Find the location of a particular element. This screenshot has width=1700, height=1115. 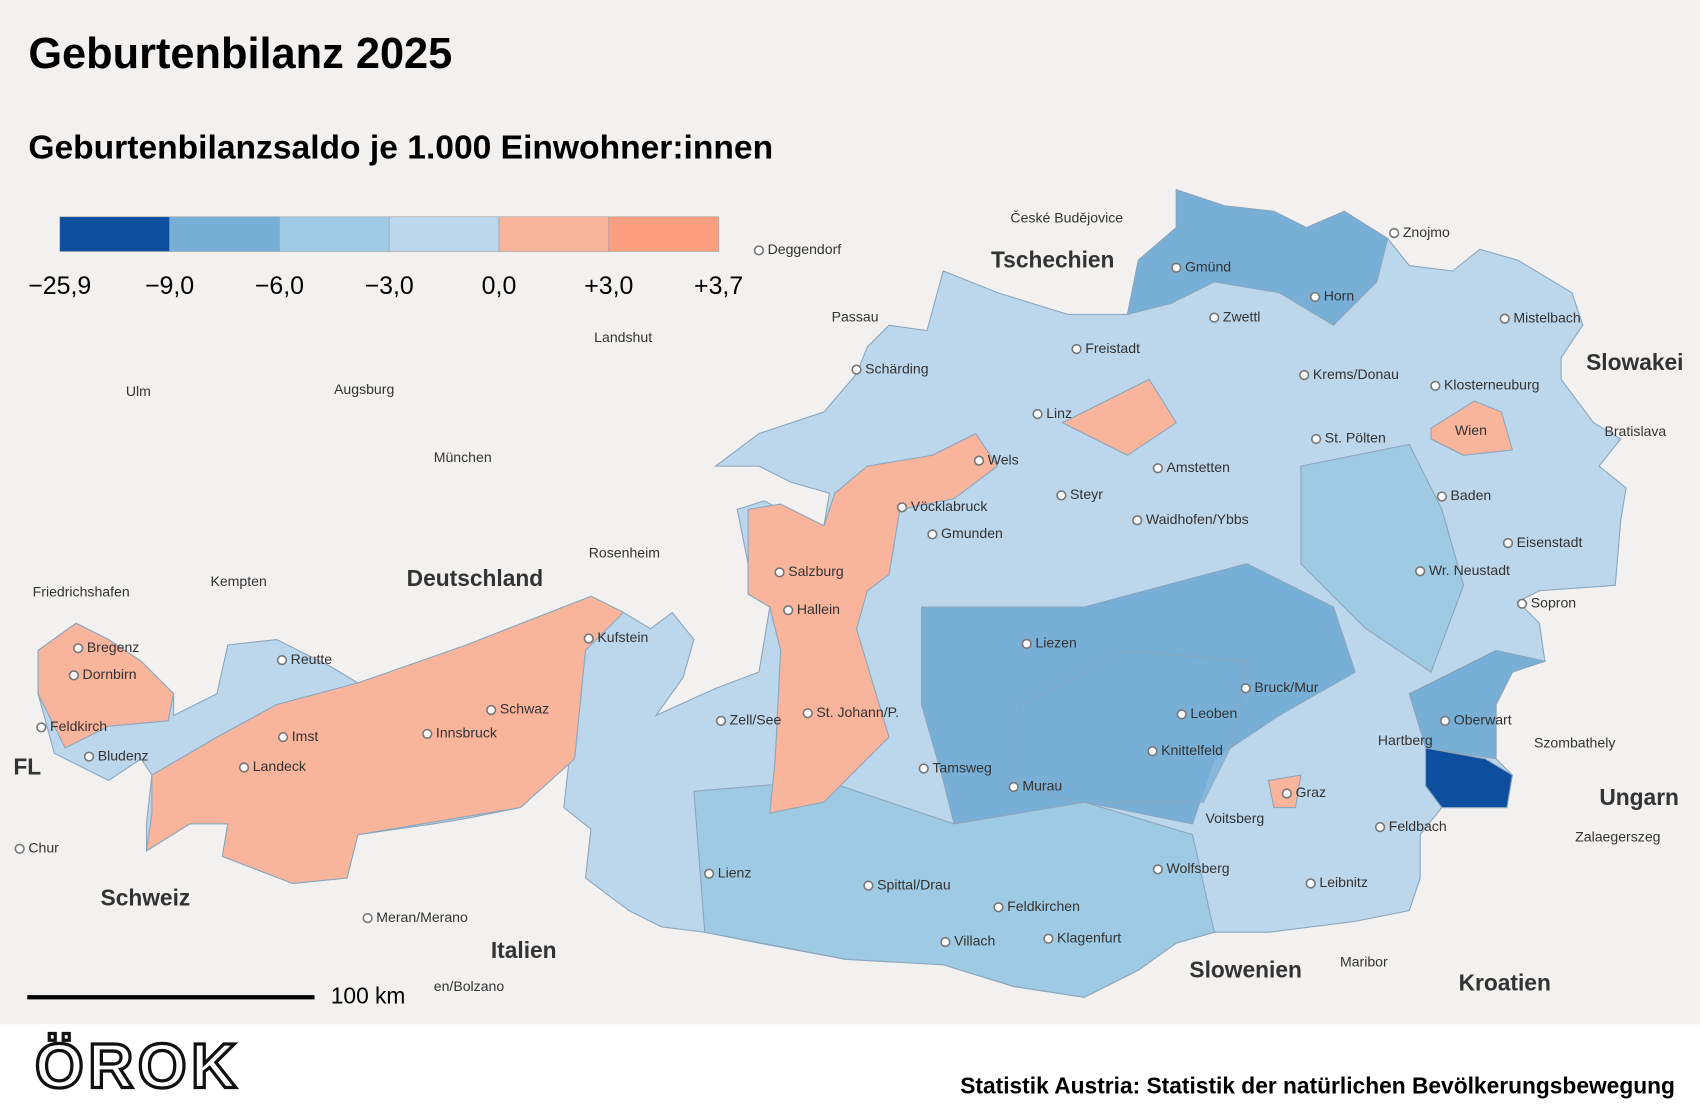

place-label: Linz is located at coordinates (1059, 413).